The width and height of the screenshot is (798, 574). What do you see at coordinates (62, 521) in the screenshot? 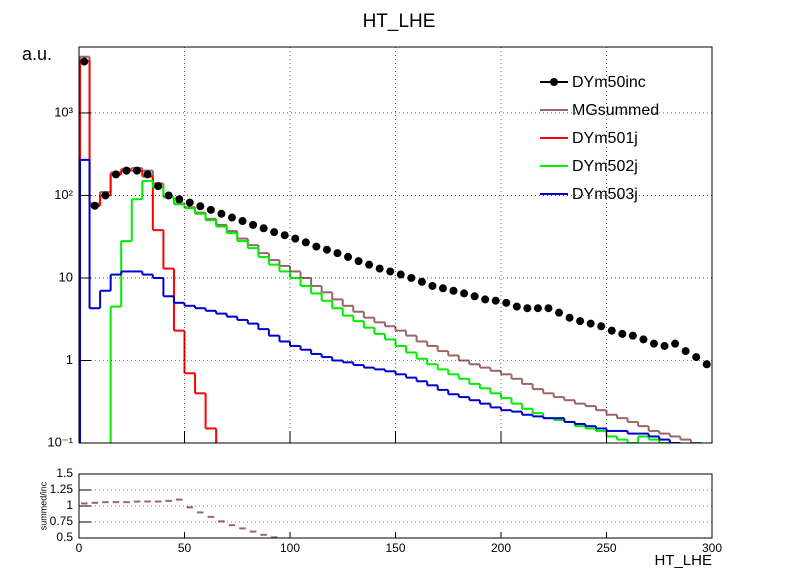
I see `y-tick-label: 0.75` at bounding box center [62, 521].